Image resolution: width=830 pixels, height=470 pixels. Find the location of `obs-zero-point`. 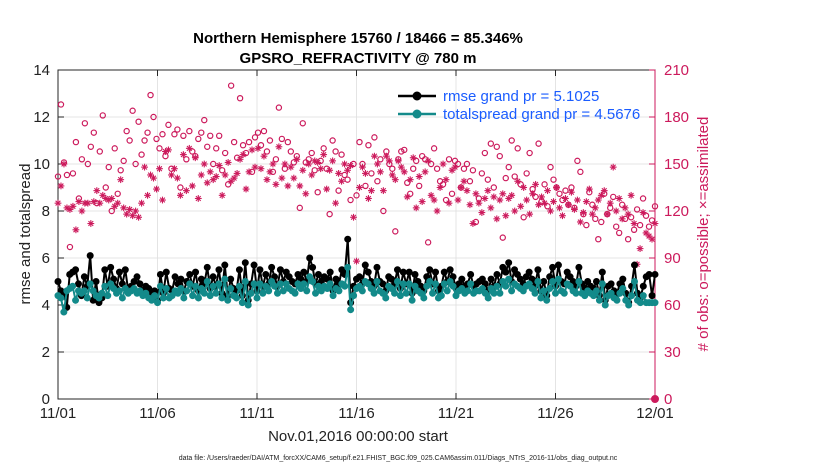

obs-zero-point is located at coordinates (655, 399).